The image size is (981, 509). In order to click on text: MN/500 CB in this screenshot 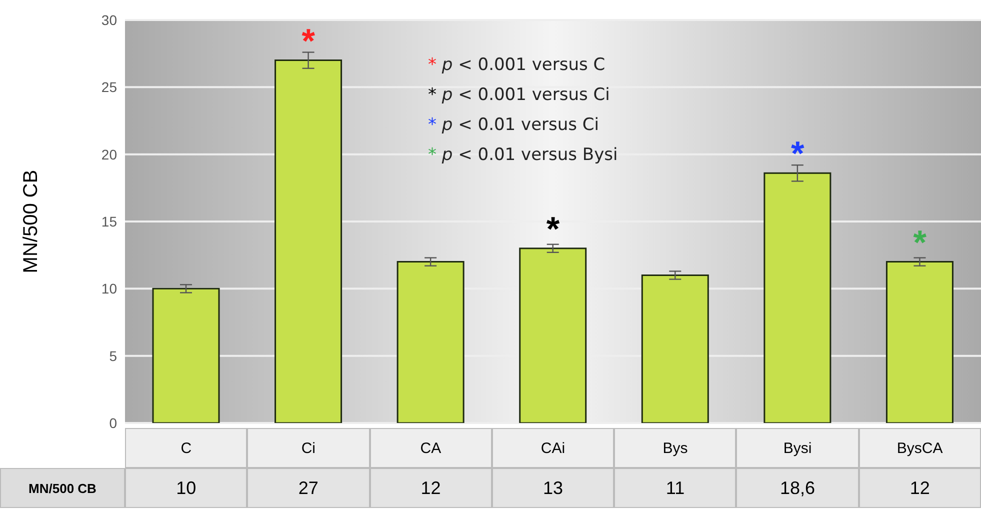, I will do `click(62, 488)`.